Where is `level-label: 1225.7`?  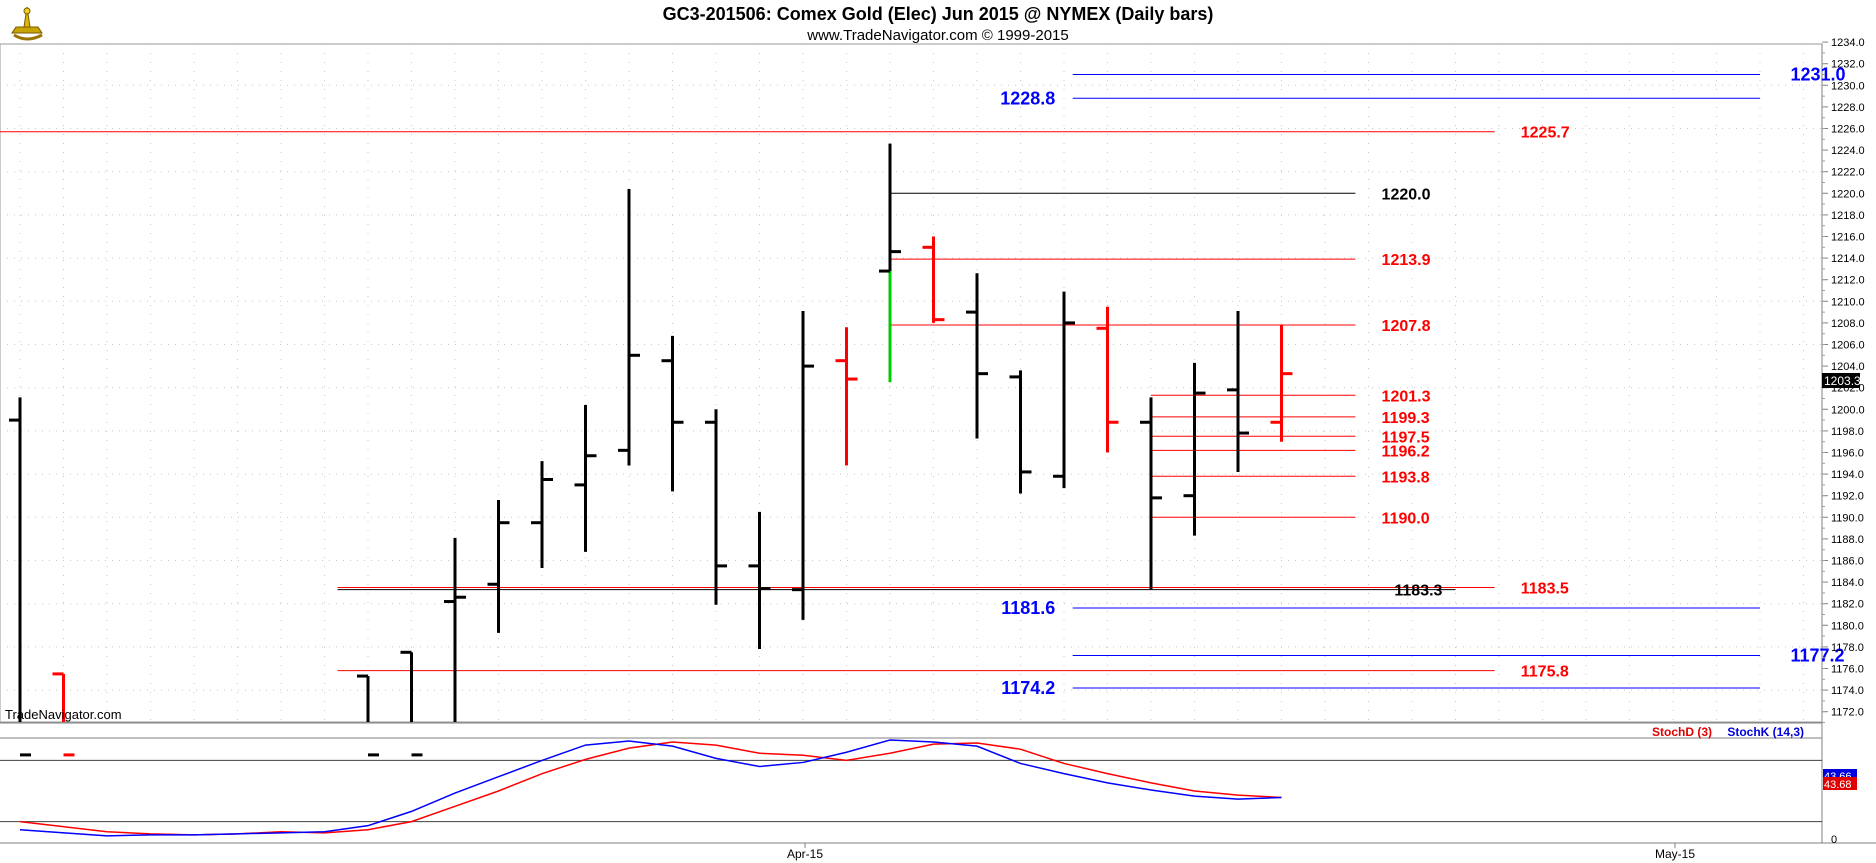
level-label: 1225.7 is located at coordinates (1545, 133).